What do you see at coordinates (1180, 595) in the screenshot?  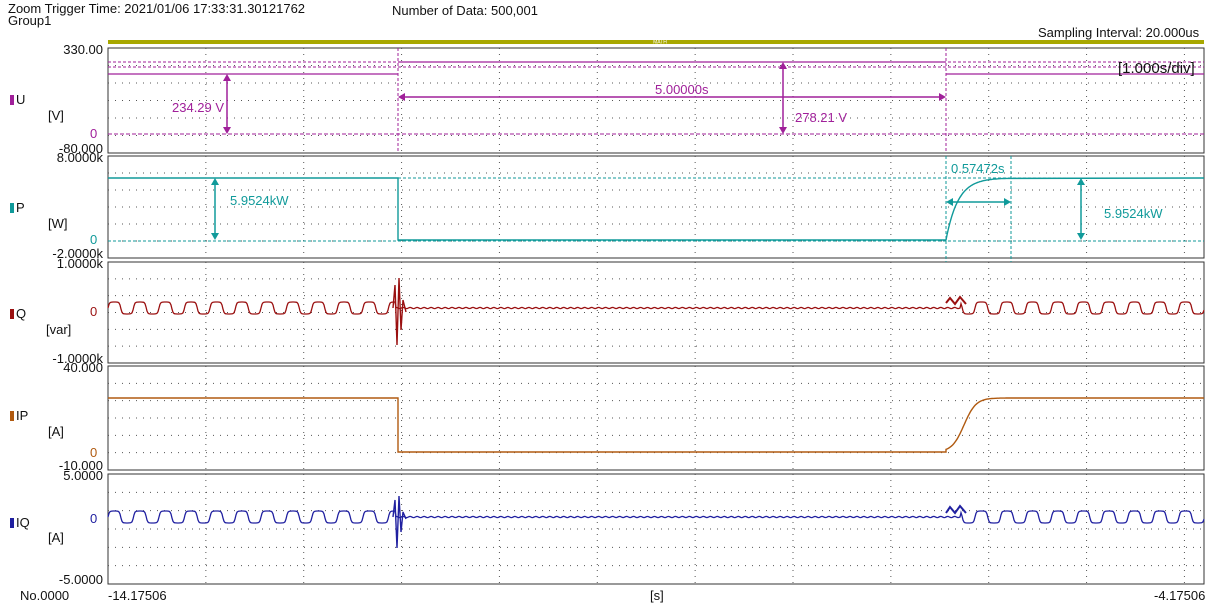 I see `x-end-label: -4.17506` at bounding box center [1180, 595].